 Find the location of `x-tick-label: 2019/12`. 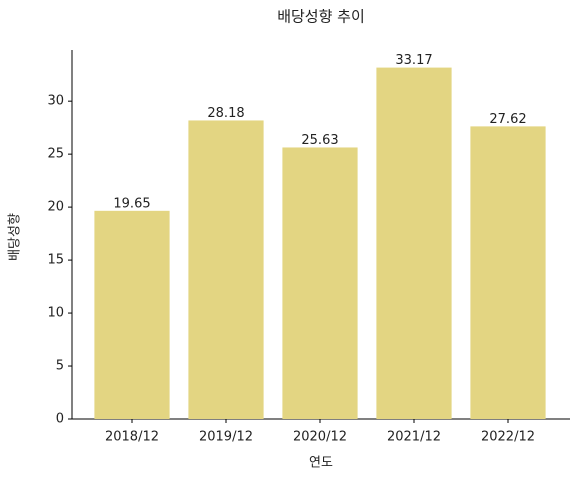

x-tick-label: 2019/12 is located at coordinates (226, 437).